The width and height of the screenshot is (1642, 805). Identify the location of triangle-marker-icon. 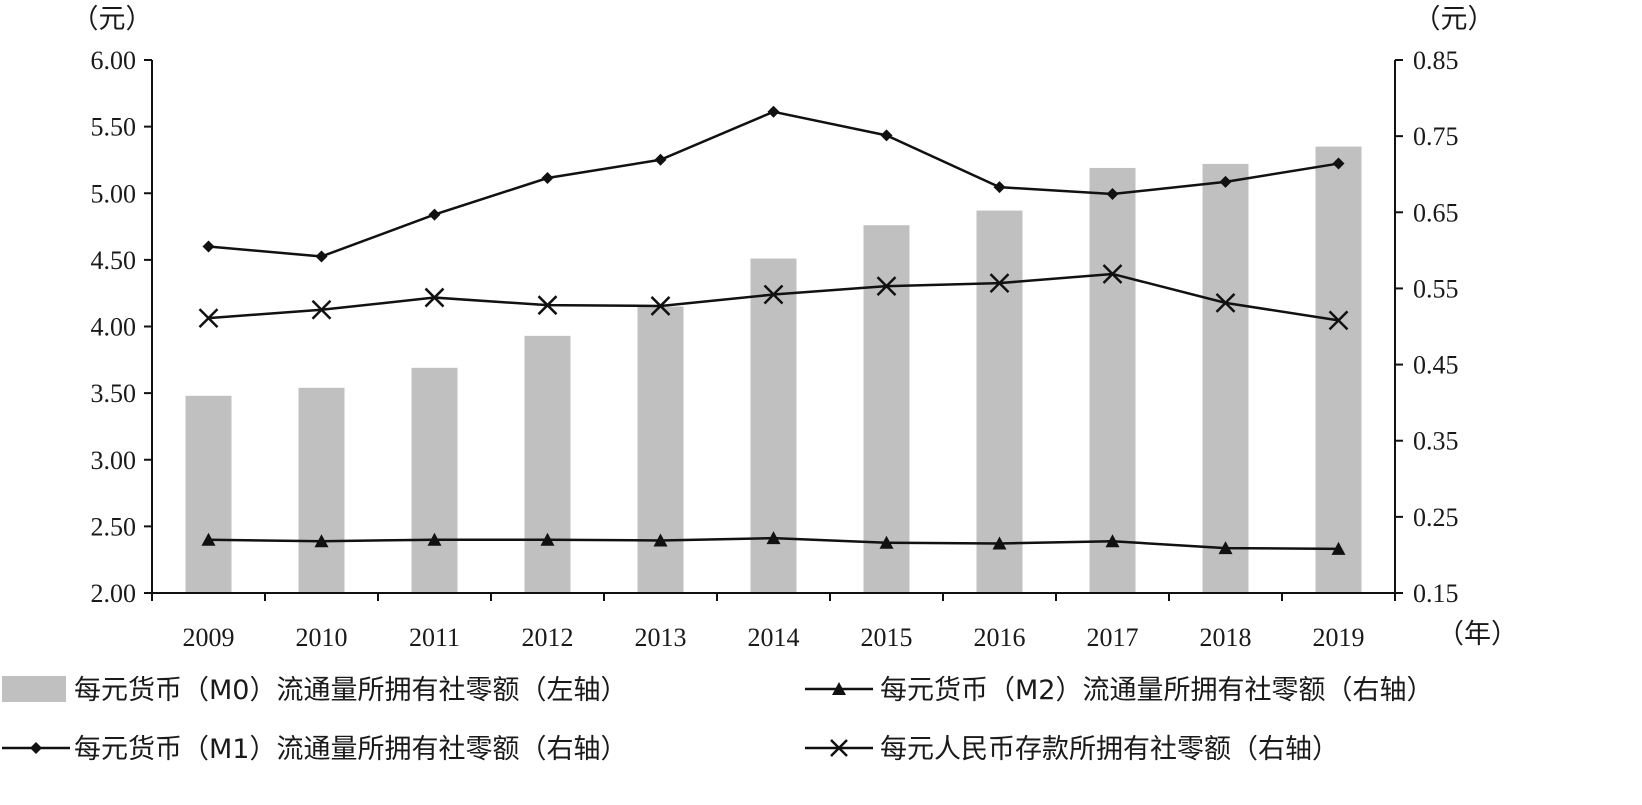
(839, 688).